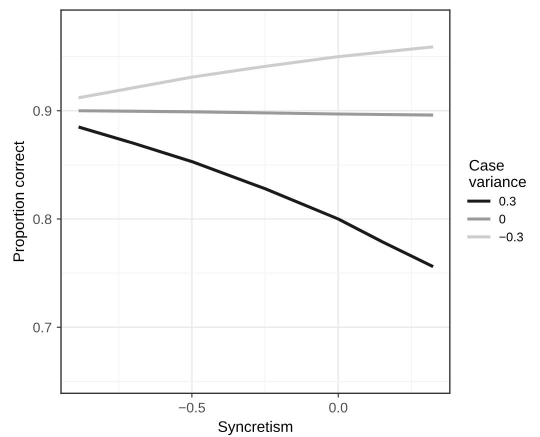 The image size is (540, 437). I want to click on legend-label: −0.3, so click(511, 237).